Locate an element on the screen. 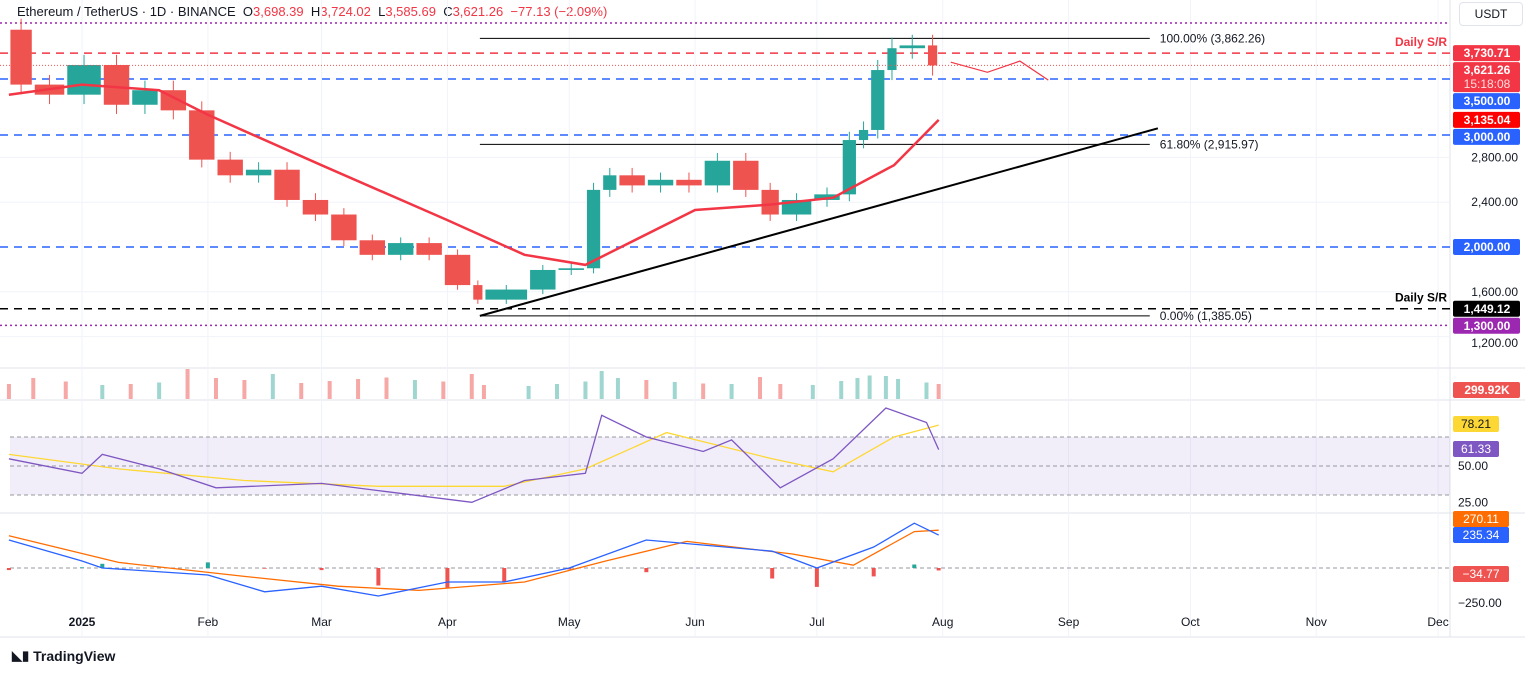  x-tick-label: Aug is located at coordinates (942, 622).